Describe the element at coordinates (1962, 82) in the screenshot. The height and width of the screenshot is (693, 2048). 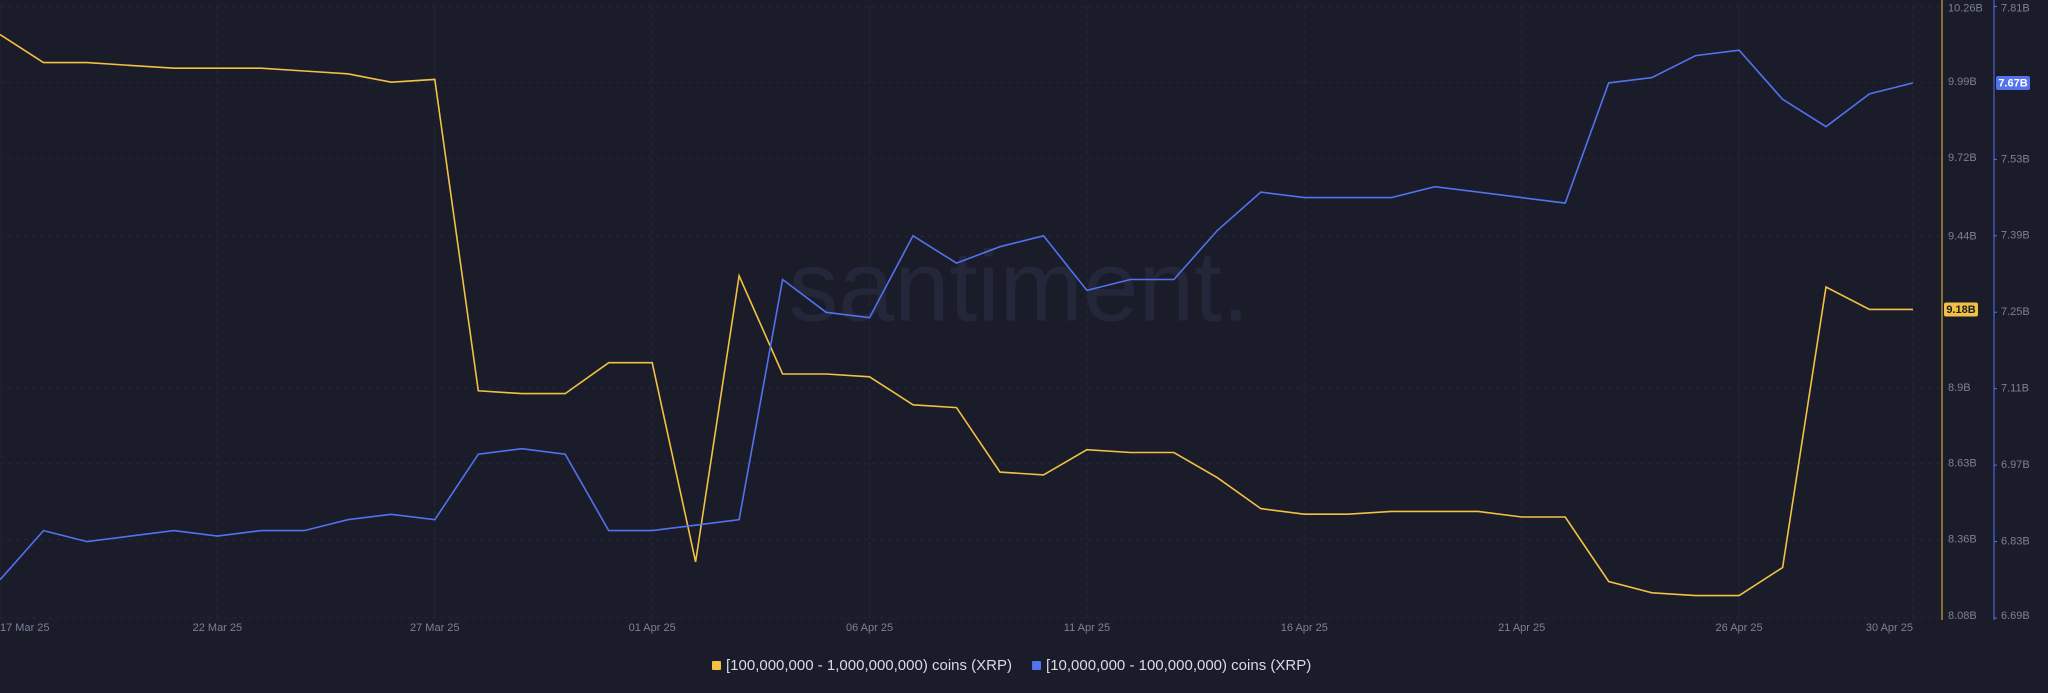
I see `y-tick-label: 9.99B` at that location.